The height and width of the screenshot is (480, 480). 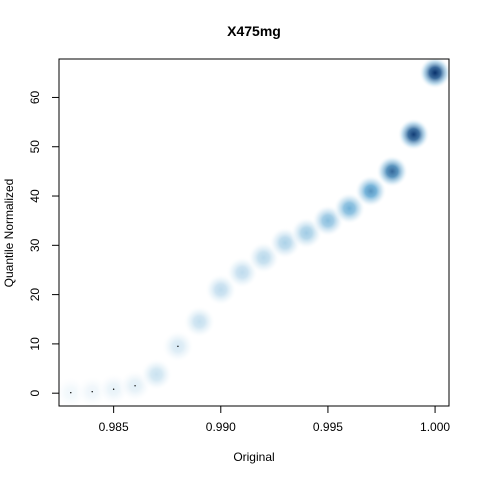 What do you see at coordinates (35, 97) in the screenshot?
I see `y-tick-label: 60` at bounding box center [35, 97].